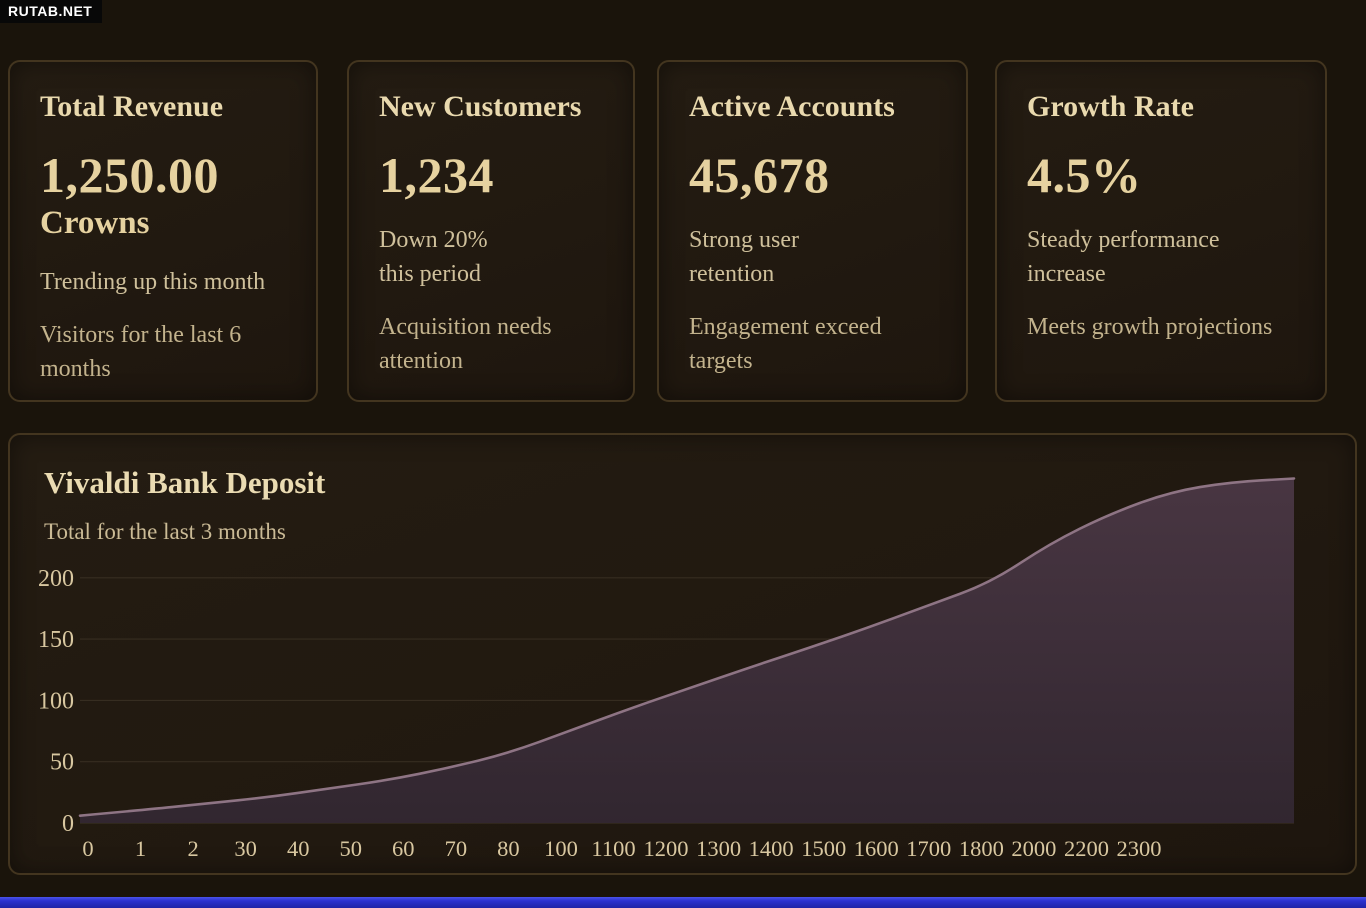 Image resolution: width=1366 pixels, height=908 pixels. Describe the element at coordinates (683, 902) in the screenshot. I see `bottom-accent-bar` at that location.